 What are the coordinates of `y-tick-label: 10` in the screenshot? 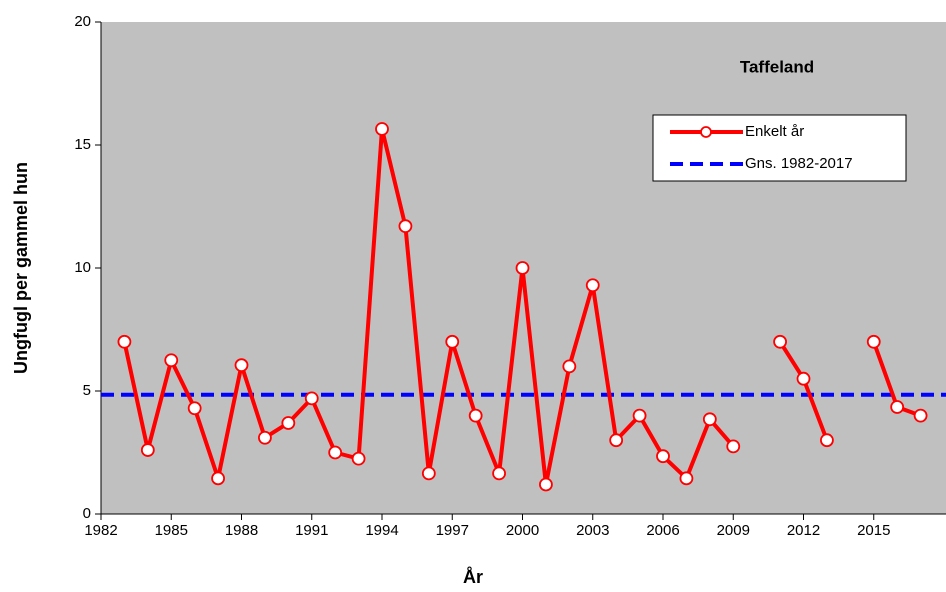 It's located at (82, 267).